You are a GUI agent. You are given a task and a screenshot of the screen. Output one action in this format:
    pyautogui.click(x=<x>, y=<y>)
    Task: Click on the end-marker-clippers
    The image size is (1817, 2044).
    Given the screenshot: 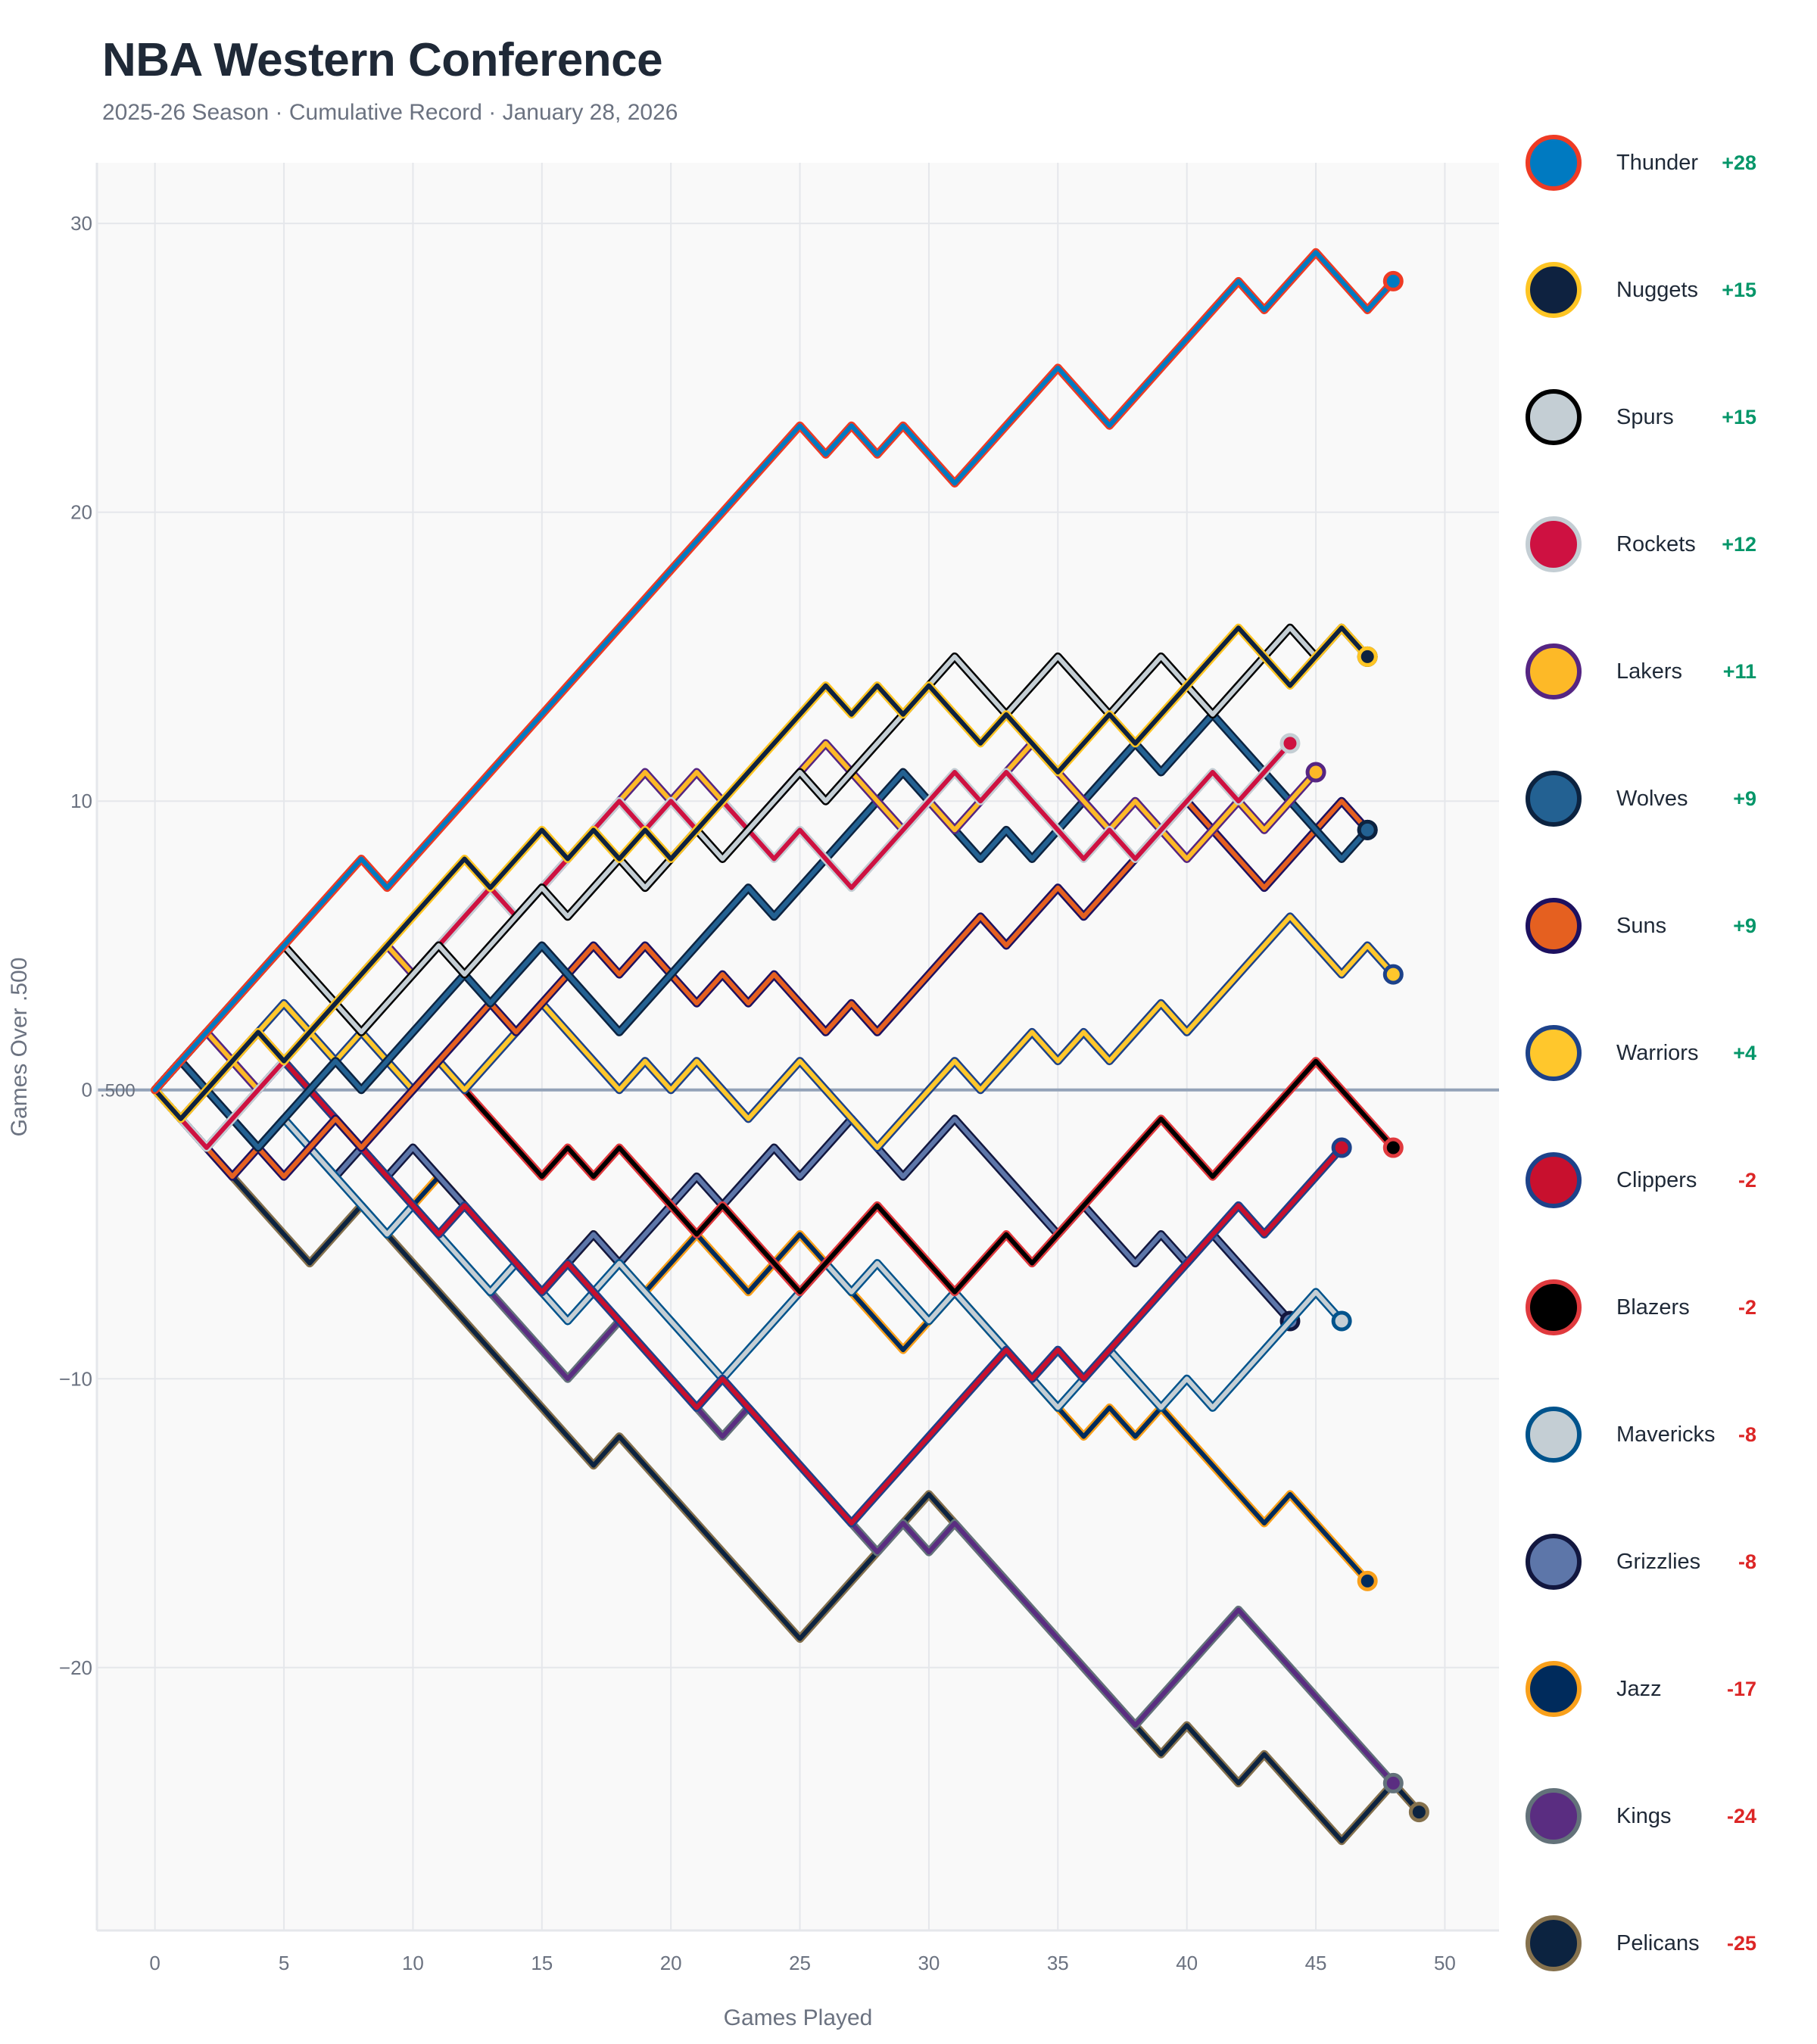 What is the action you would take?
    pyautogui.click(x=1341, y=1147)
    